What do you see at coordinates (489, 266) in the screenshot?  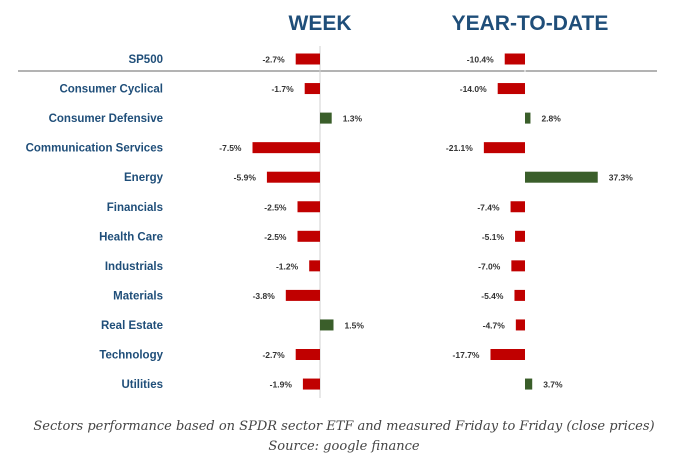 I see `ytd-value-label-industrials: -7.0%` at bounding box center [489, 266].